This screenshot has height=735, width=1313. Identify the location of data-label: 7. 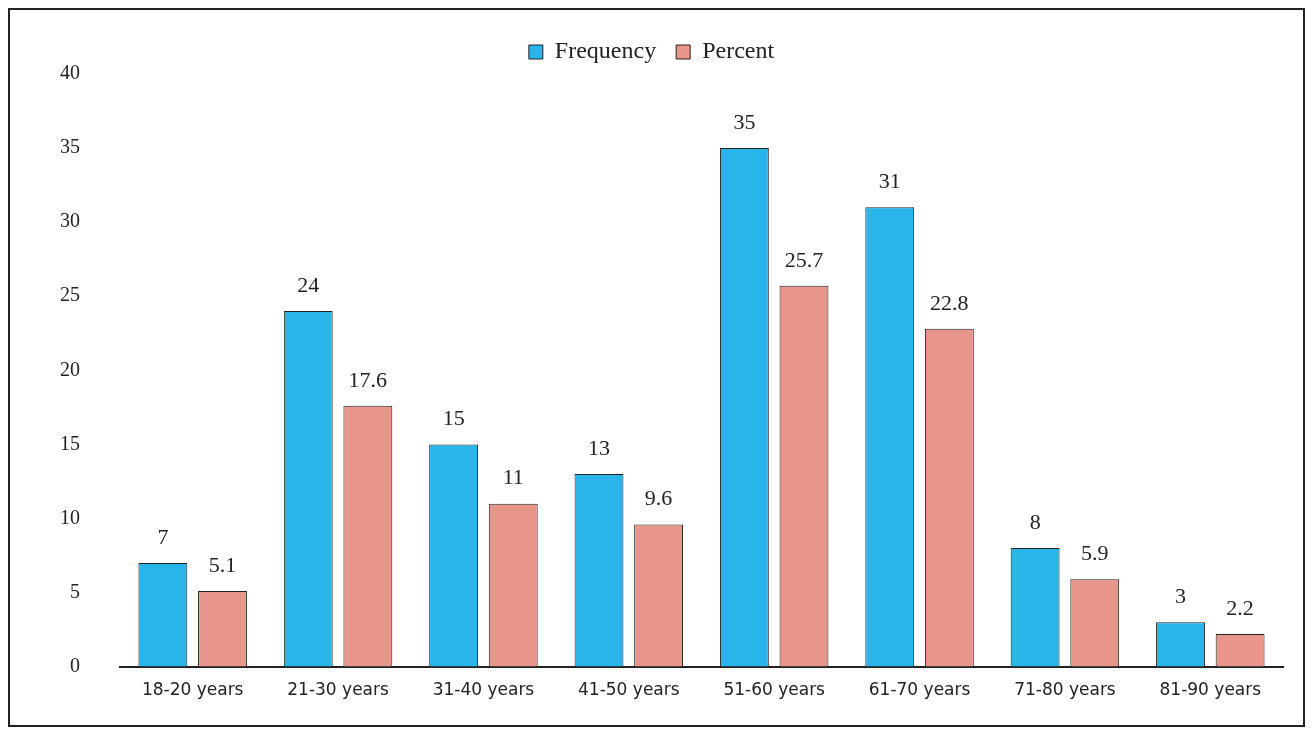
(163, 536).